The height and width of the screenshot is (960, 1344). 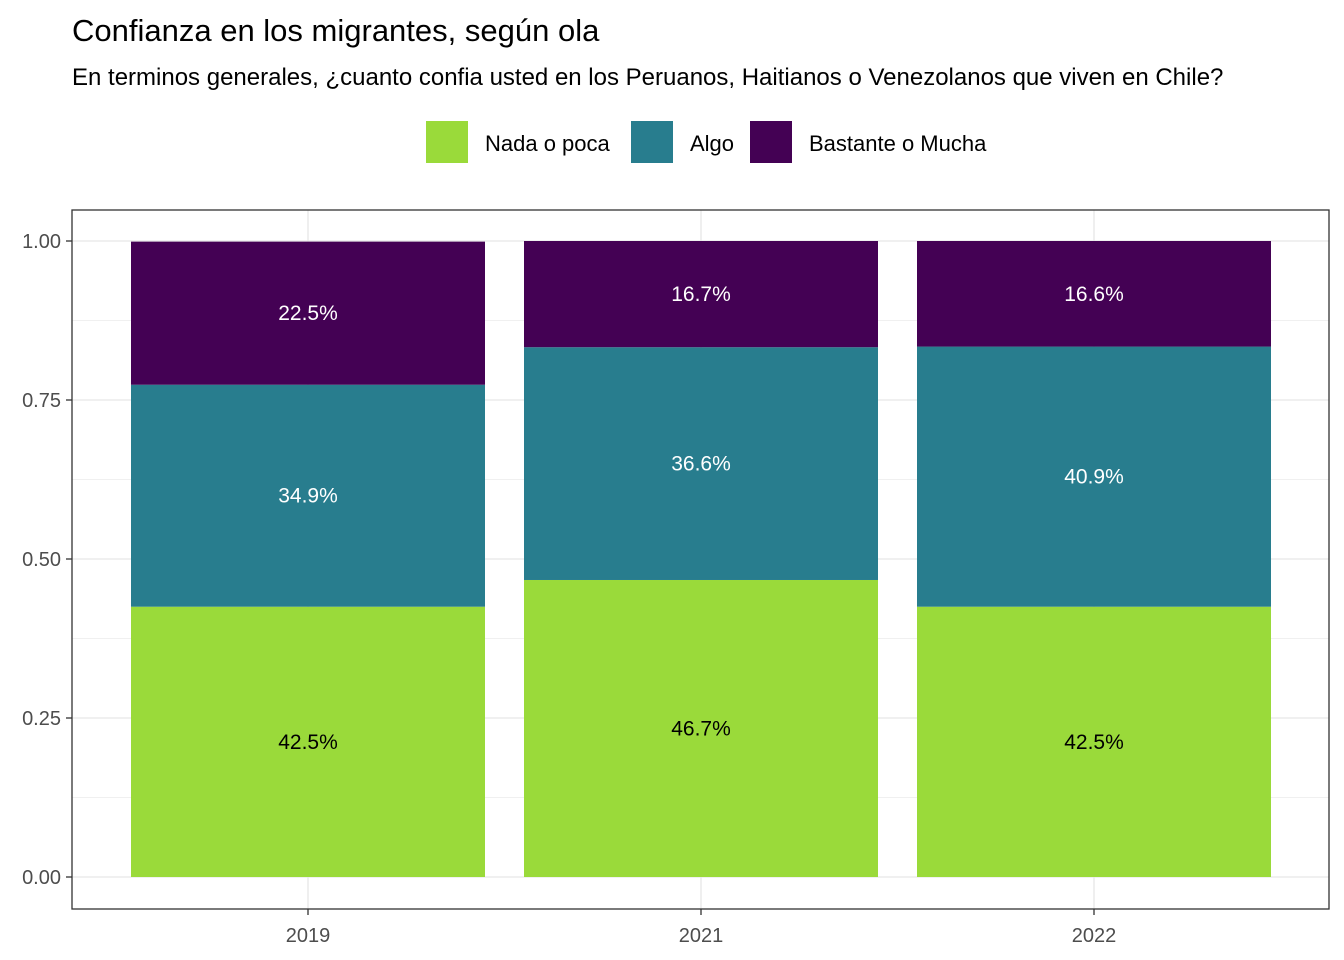 I want to click on bar-value-label: 36.6%, so click(x=701, y=464).